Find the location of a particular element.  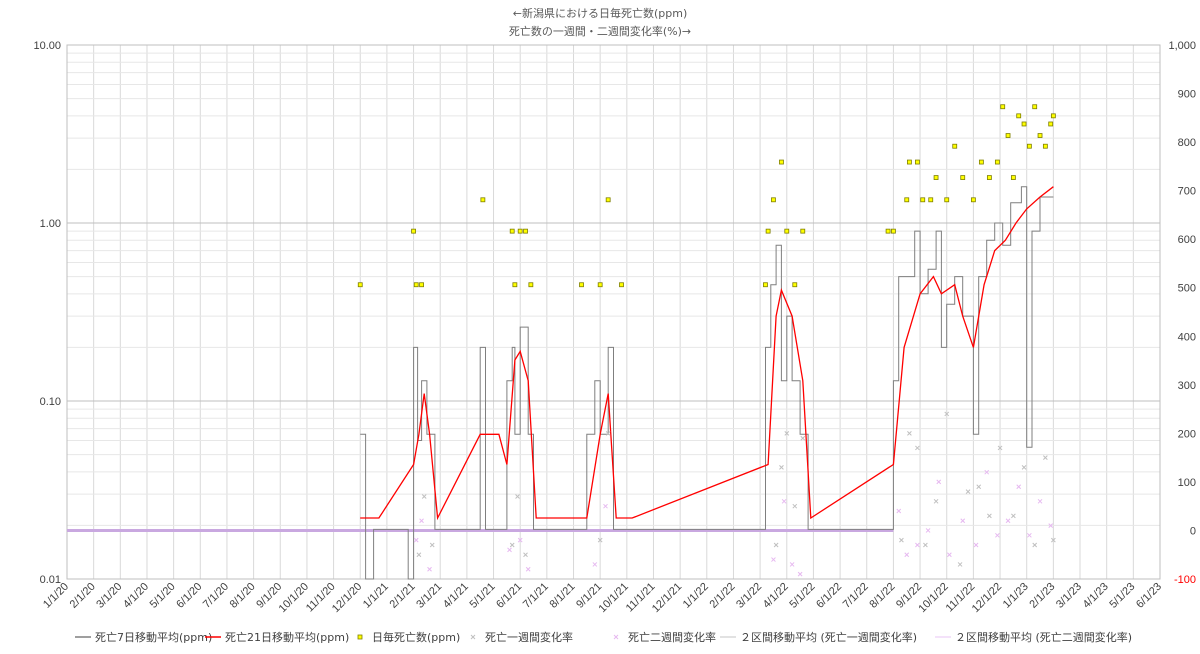

legend-item: 死亡二週間変化率 is located at coordinates (664, 637).